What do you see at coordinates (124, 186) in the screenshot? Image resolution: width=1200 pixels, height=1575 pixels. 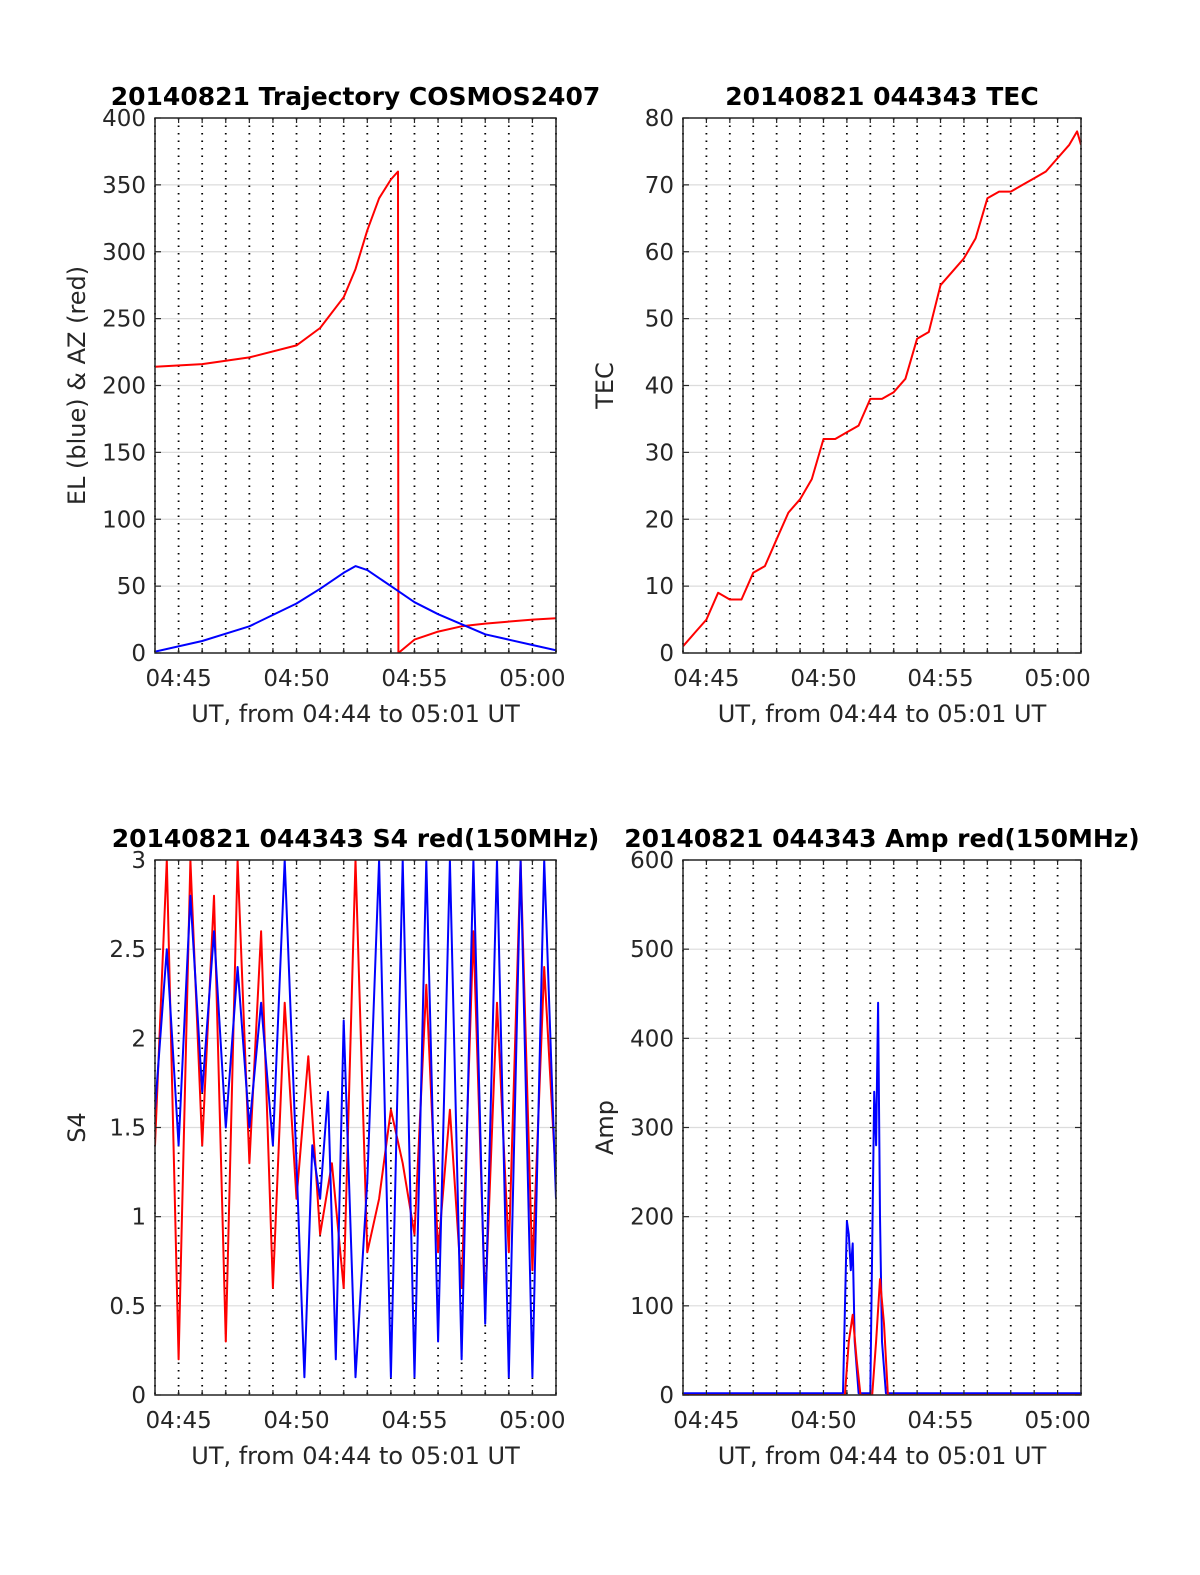 I see `y-tick-label: 350` at bounding box center [124, 186].